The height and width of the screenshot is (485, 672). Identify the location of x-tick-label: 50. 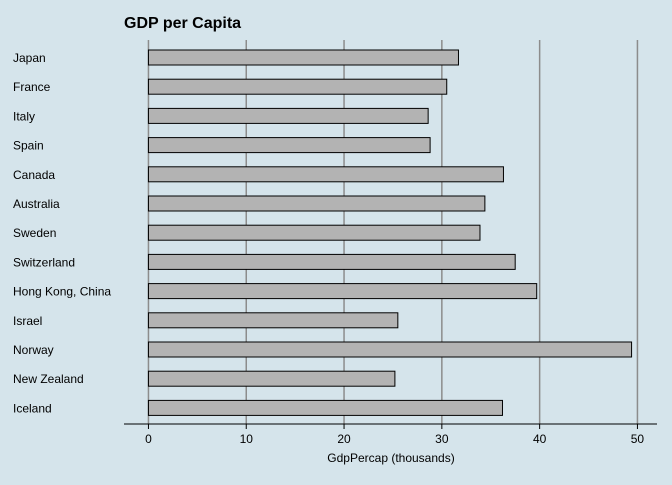
(638, 439).